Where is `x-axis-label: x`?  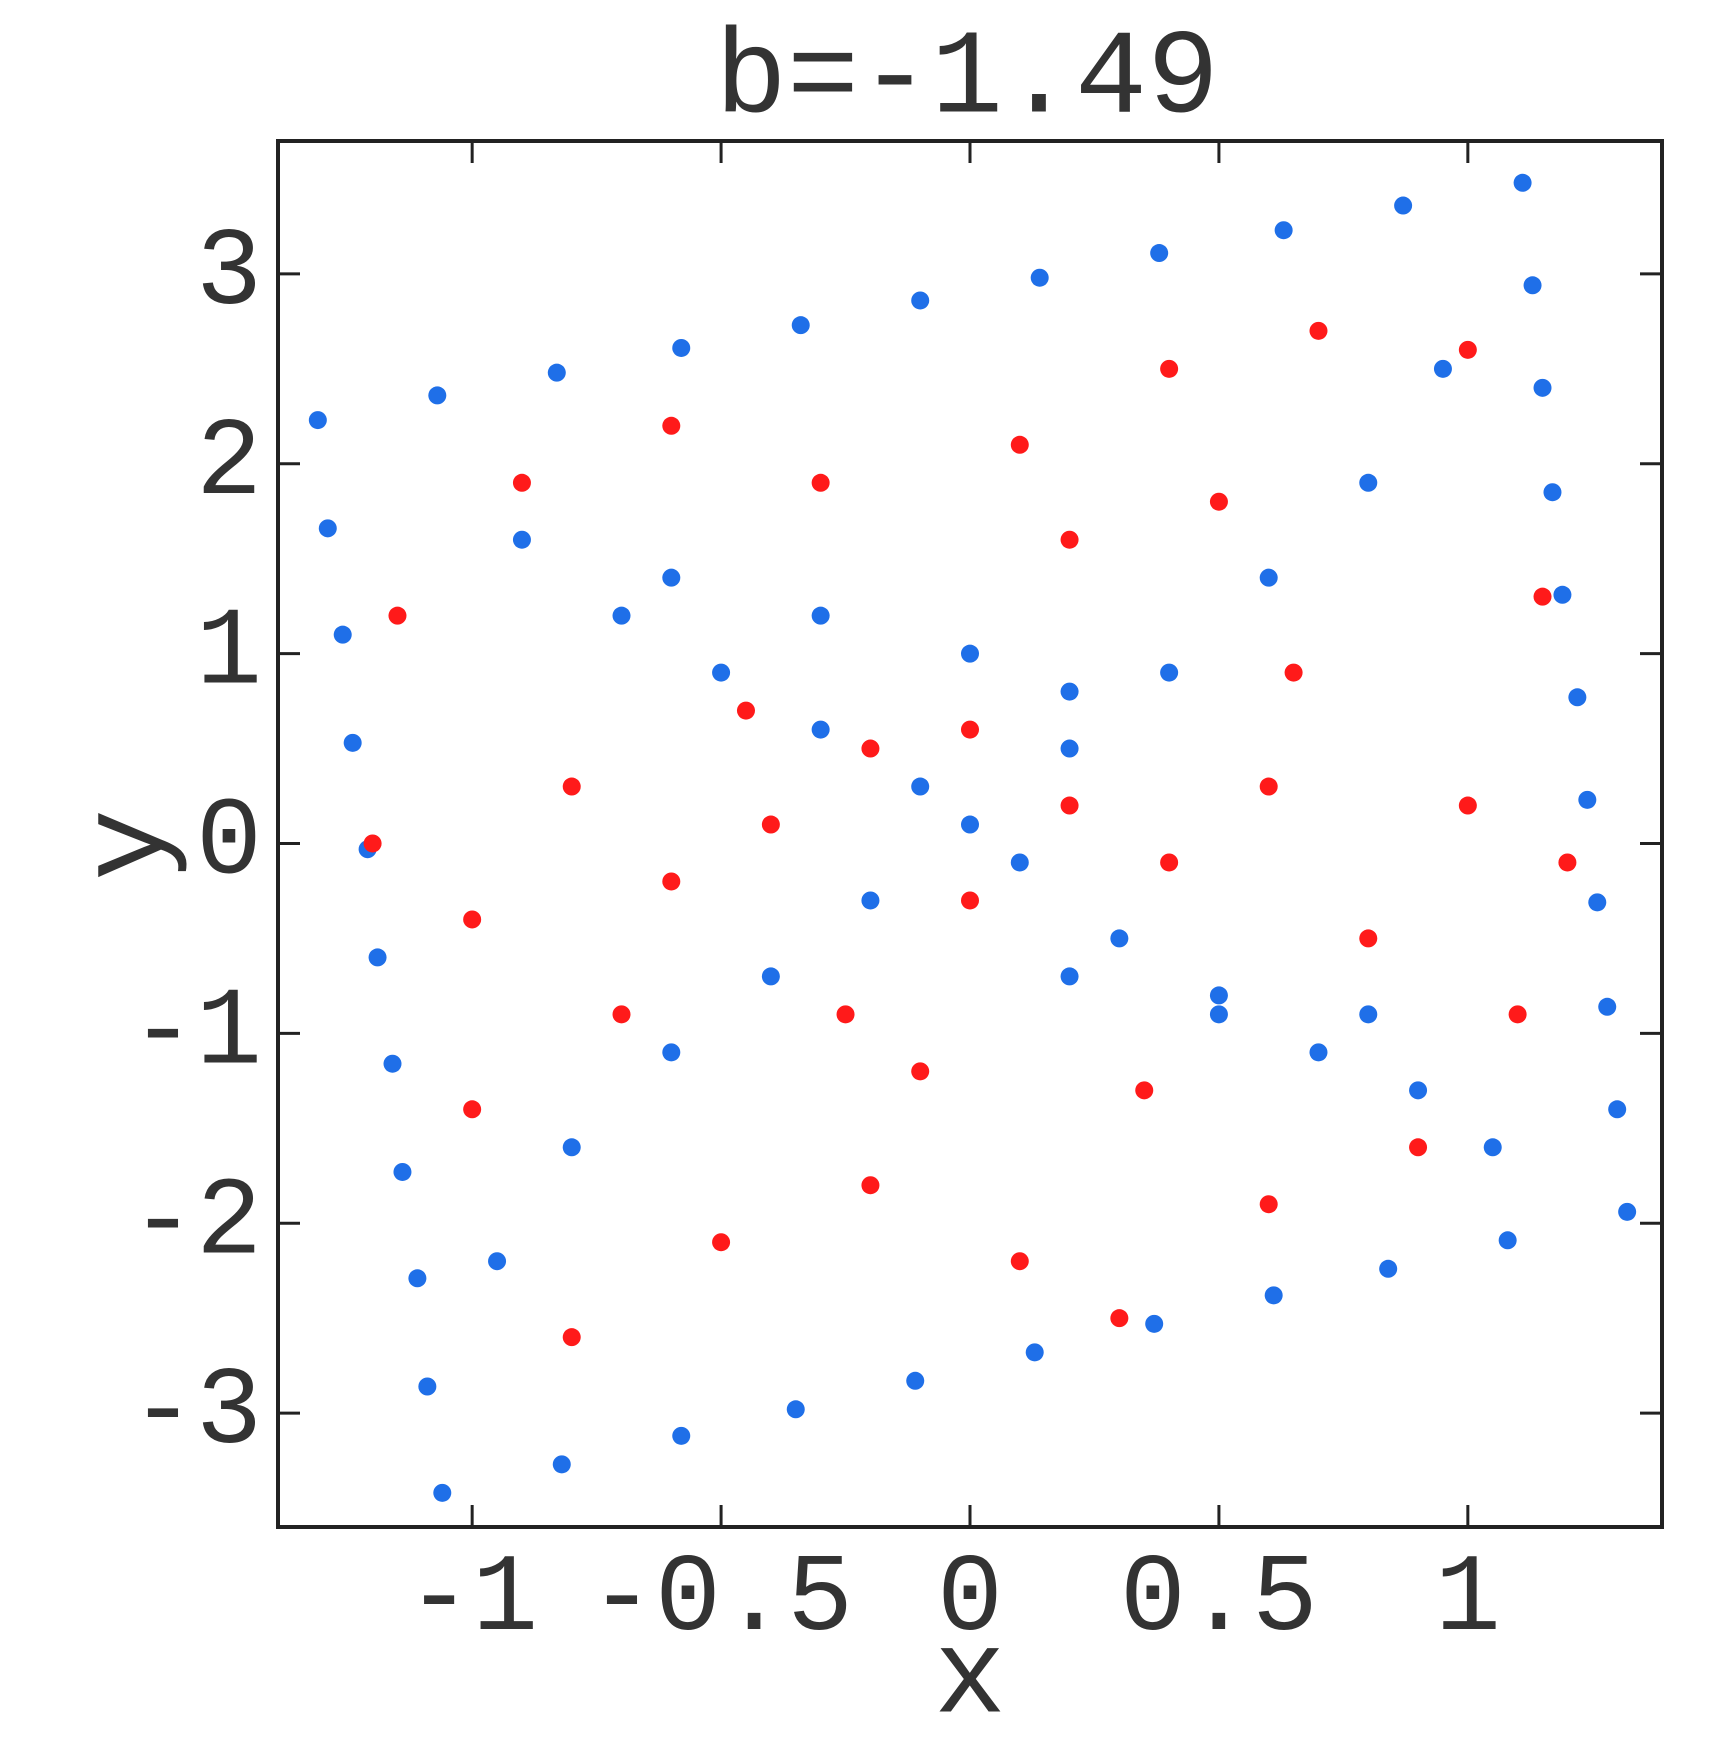 x-axis-label: x is located at coordinates (970, 1681).